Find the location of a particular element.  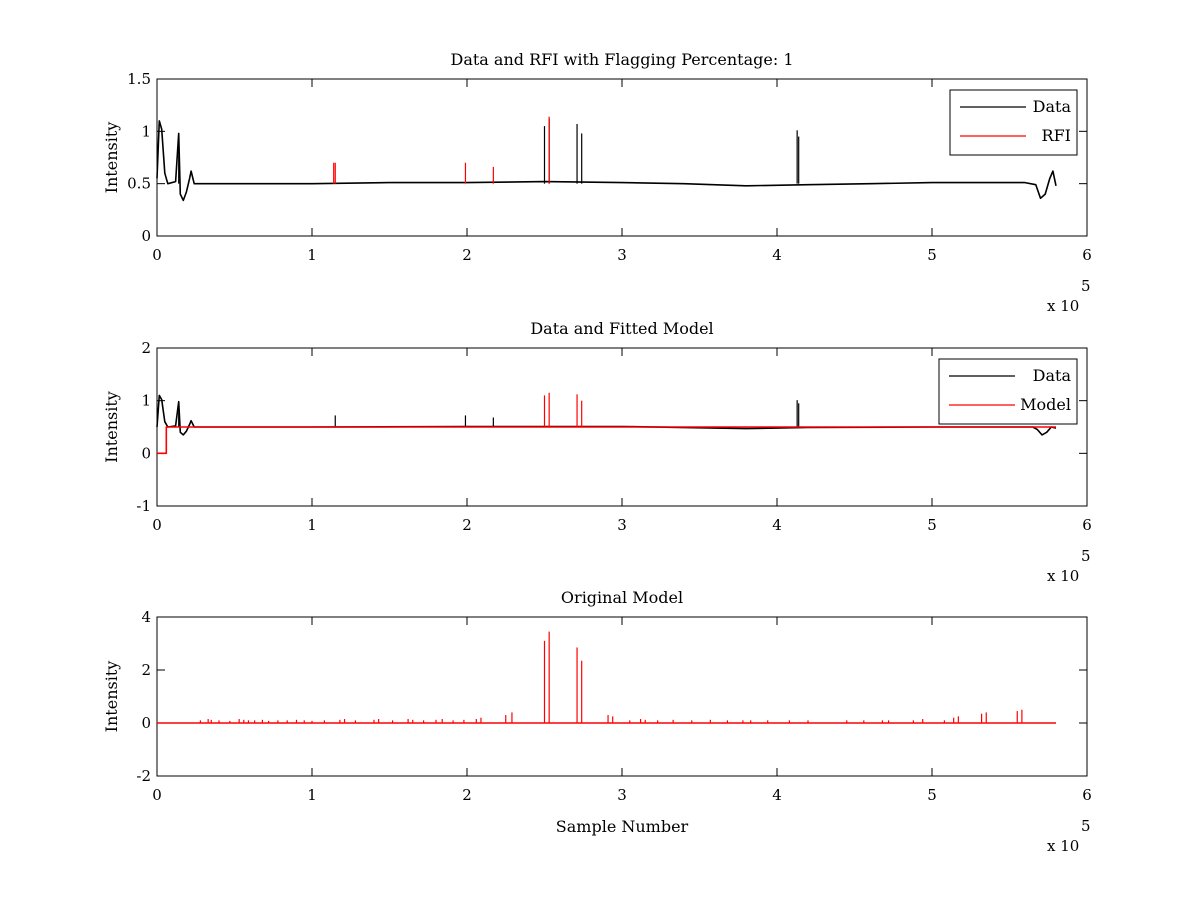

y-tick-label: 0.5 is located at coordinates (139, 184).